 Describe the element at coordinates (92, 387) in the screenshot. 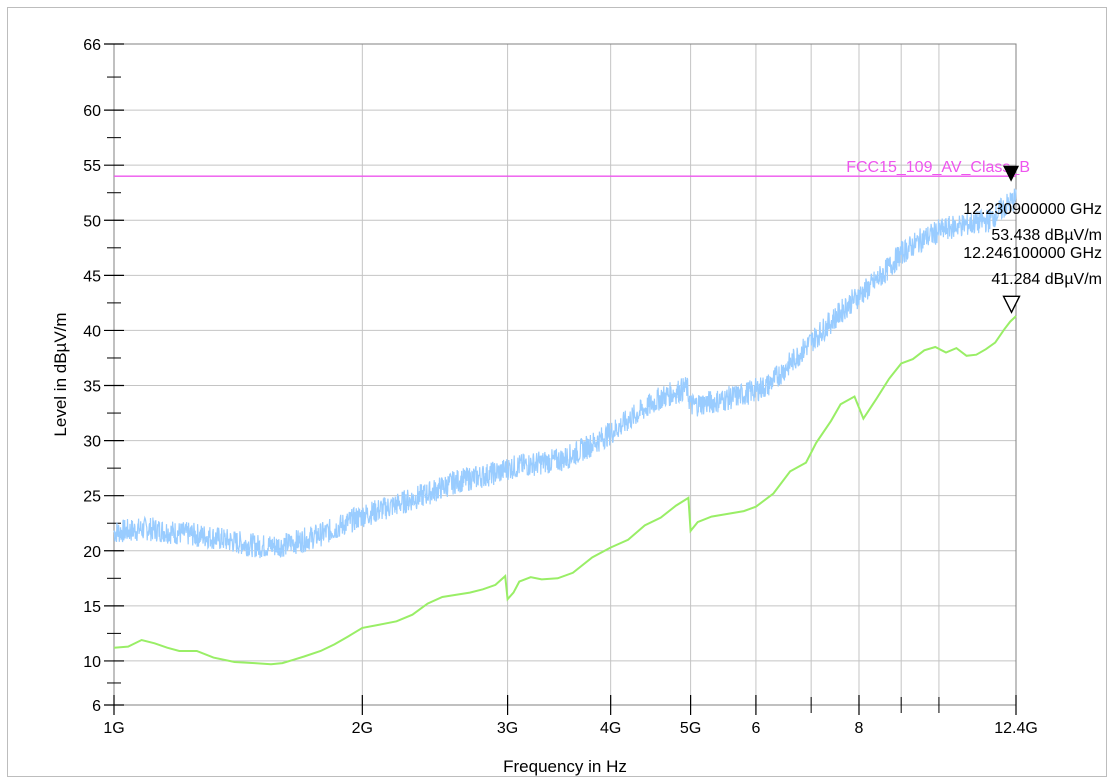

I see `y-tick-label: 35` at that location.